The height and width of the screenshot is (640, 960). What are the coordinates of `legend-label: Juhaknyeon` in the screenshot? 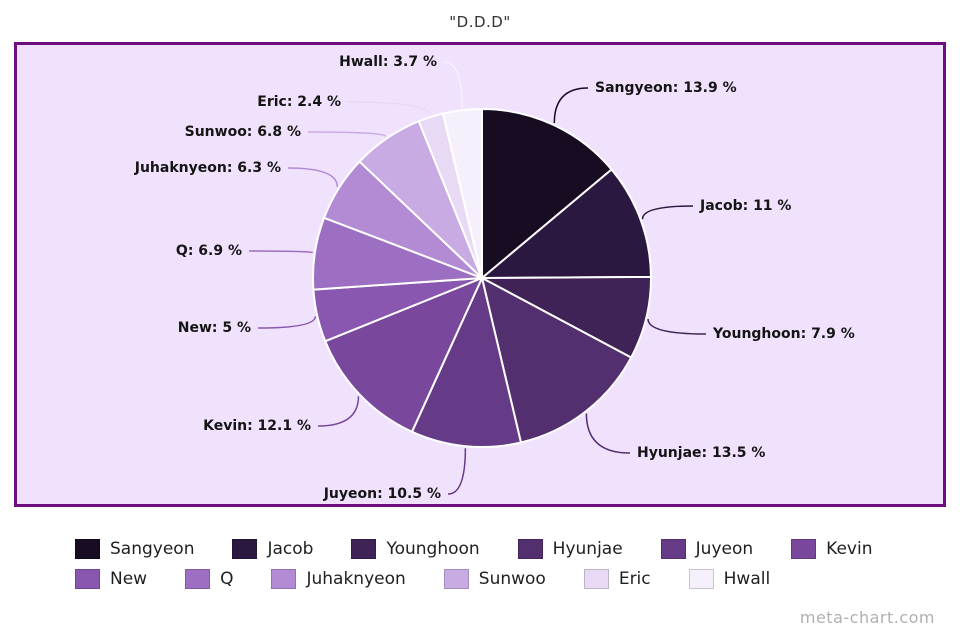 It's located at (356, 579).